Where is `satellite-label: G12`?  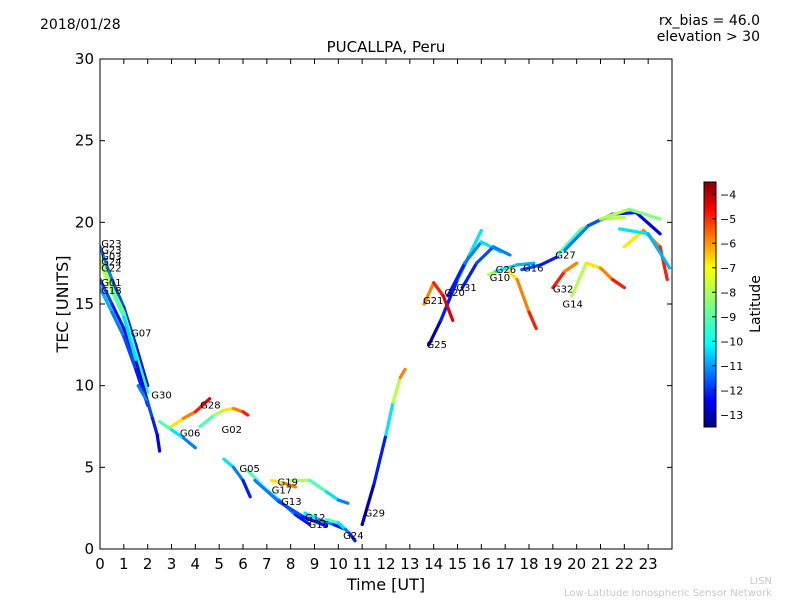
satellite-label: G12 is located at coordinates (315, 518).